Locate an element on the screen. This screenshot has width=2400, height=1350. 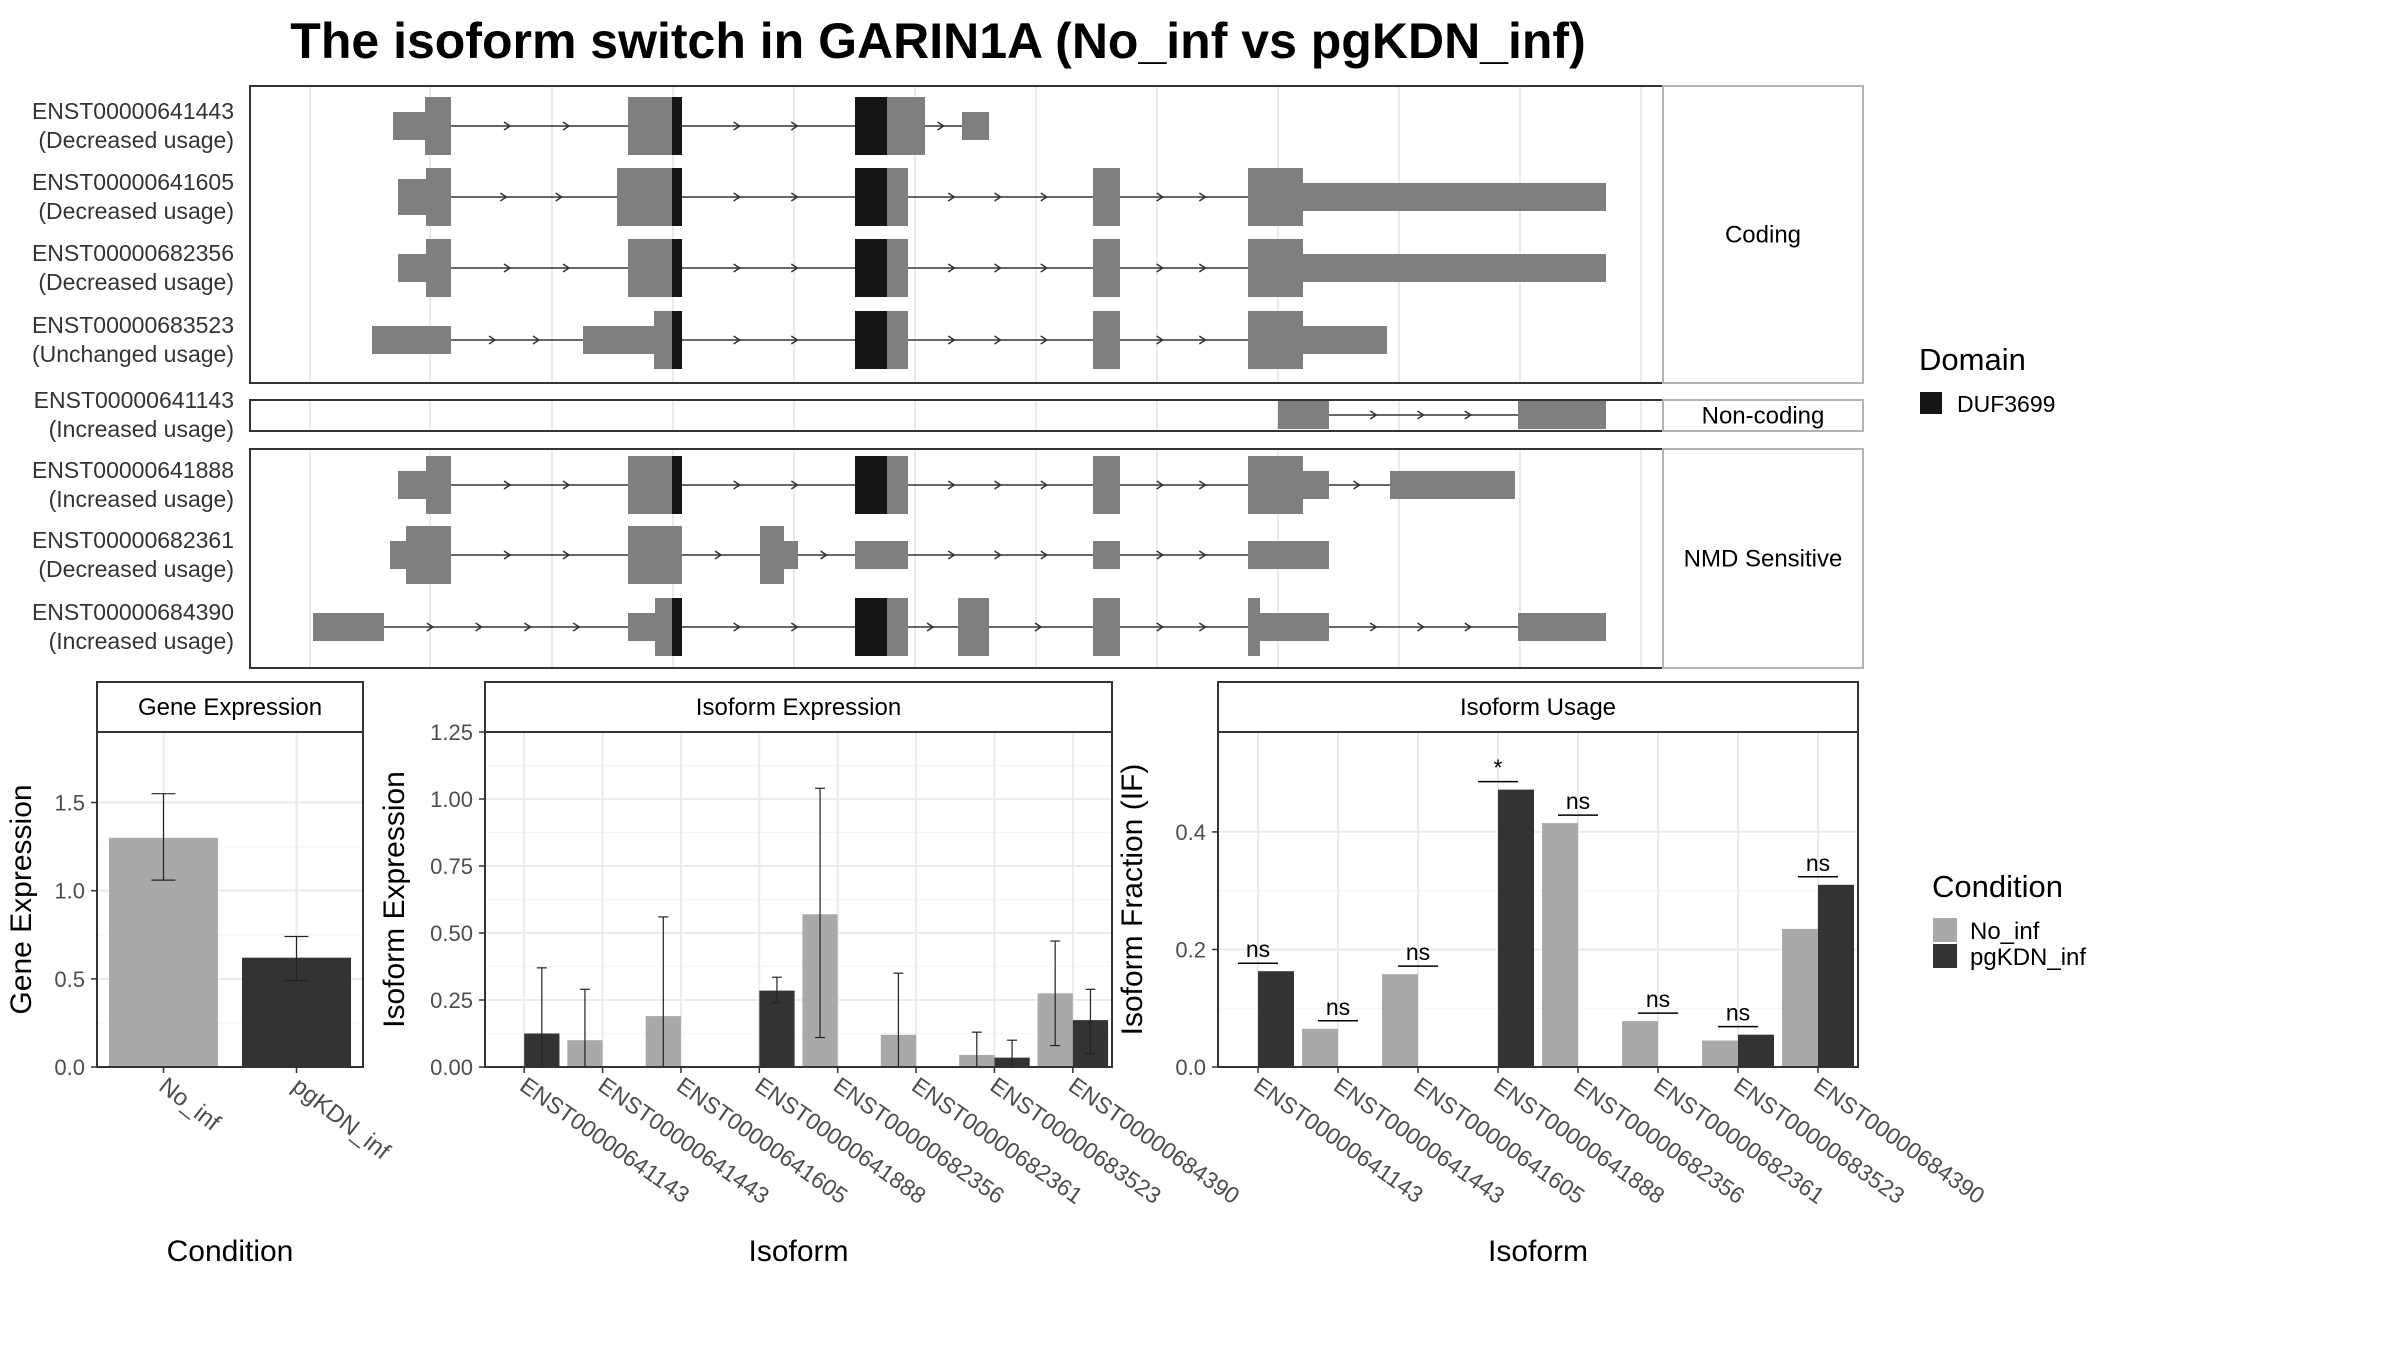
plot-background is located at coordinates (1538, 899).